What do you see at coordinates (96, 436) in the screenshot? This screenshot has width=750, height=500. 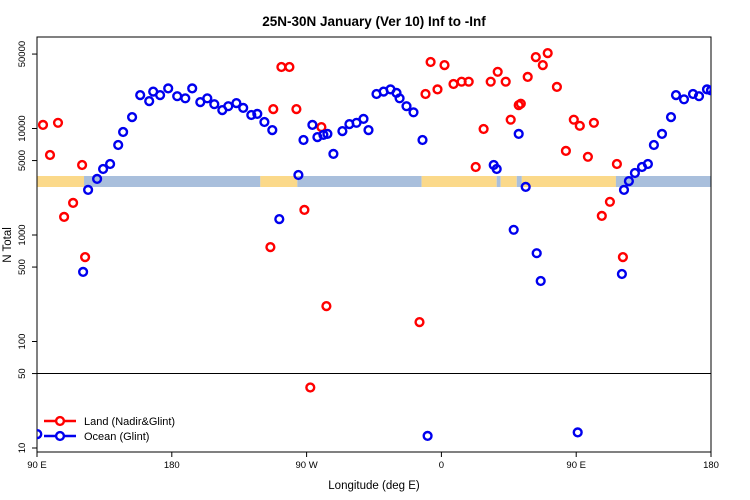 I see `legend-item-ocean: Ocean (Glint)` at bounding box center [96, 436].